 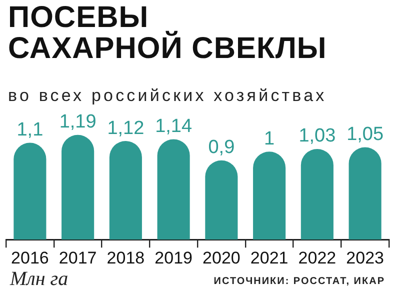 What do you see at coordinates (299, 281) in the screenshot?
I see `text: ИСТОЧНИКИ: РОССТАТ, ИКАР` at bounding box center [299, 281].